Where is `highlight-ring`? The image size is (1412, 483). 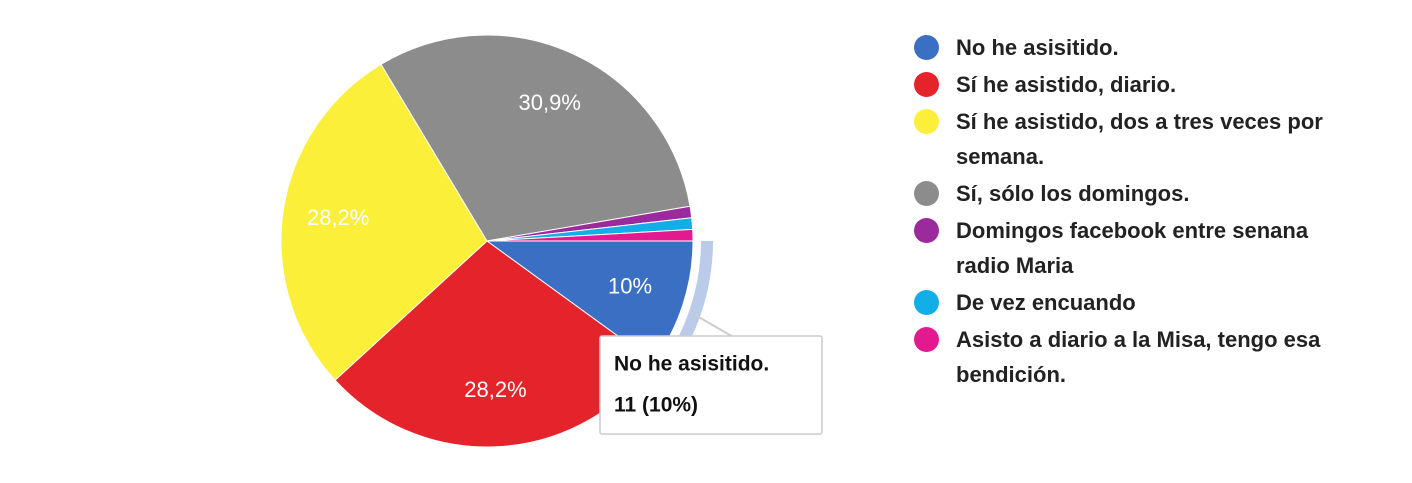
highlight-ring is located at coordinates (686, 307).